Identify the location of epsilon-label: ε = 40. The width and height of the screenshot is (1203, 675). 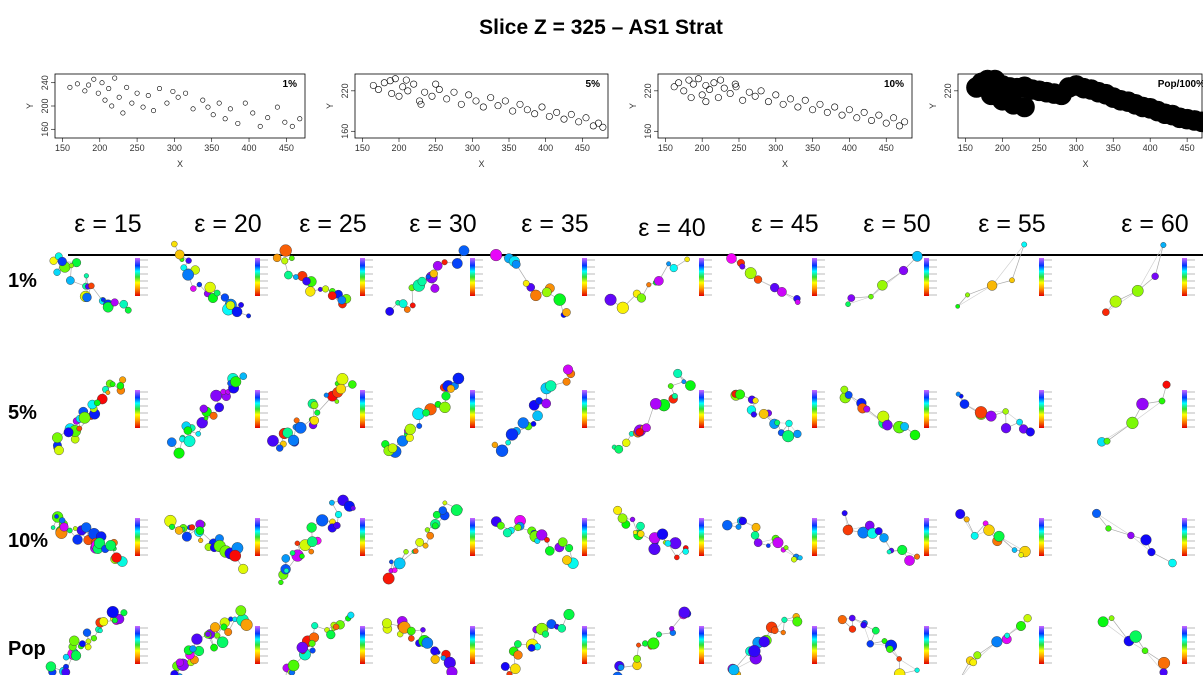
(671, 228).